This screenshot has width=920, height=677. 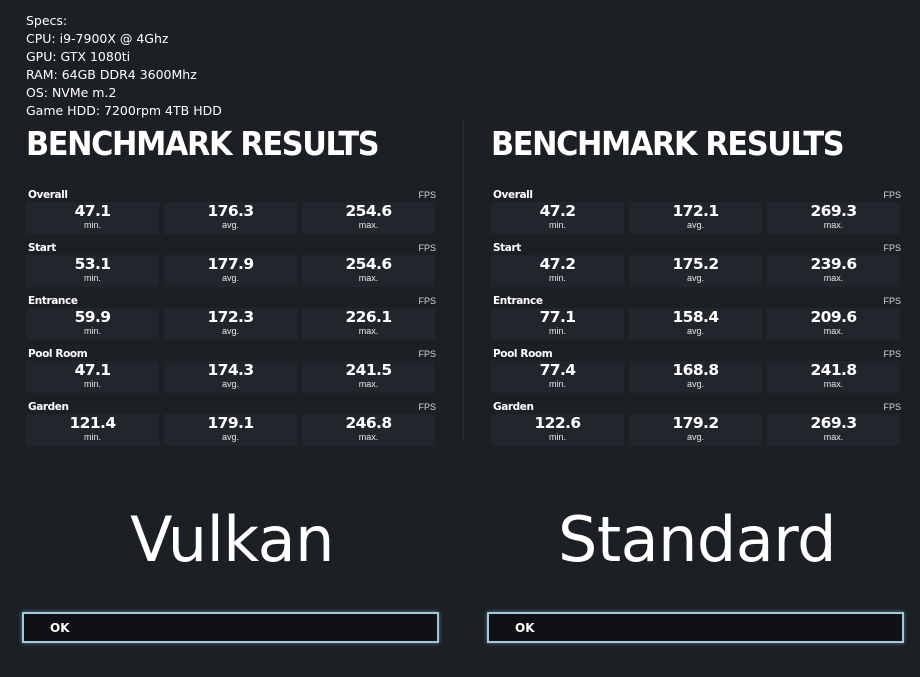 What do you see at coordinates (92, 264) in the screenshot?
I see `min-fps-value: 53.1` at bounding box center [92, 264].